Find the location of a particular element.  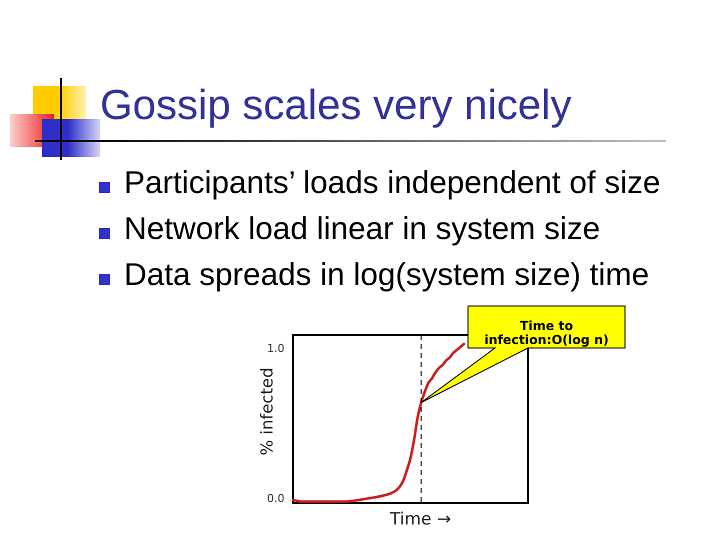

y-tick-label: 1.0 is located at coordinates (275, 348).